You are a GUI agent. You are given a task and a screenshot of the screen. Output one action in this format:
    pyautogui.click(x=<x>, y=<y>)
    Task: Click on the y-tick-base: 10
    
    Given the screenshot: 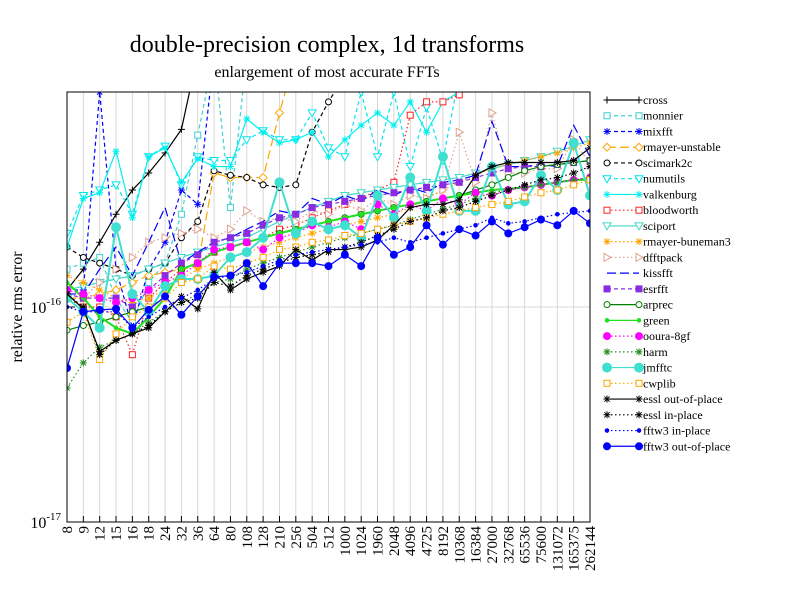 What is the action you would take?
    pyautogui.click(x=38, y=523)
    